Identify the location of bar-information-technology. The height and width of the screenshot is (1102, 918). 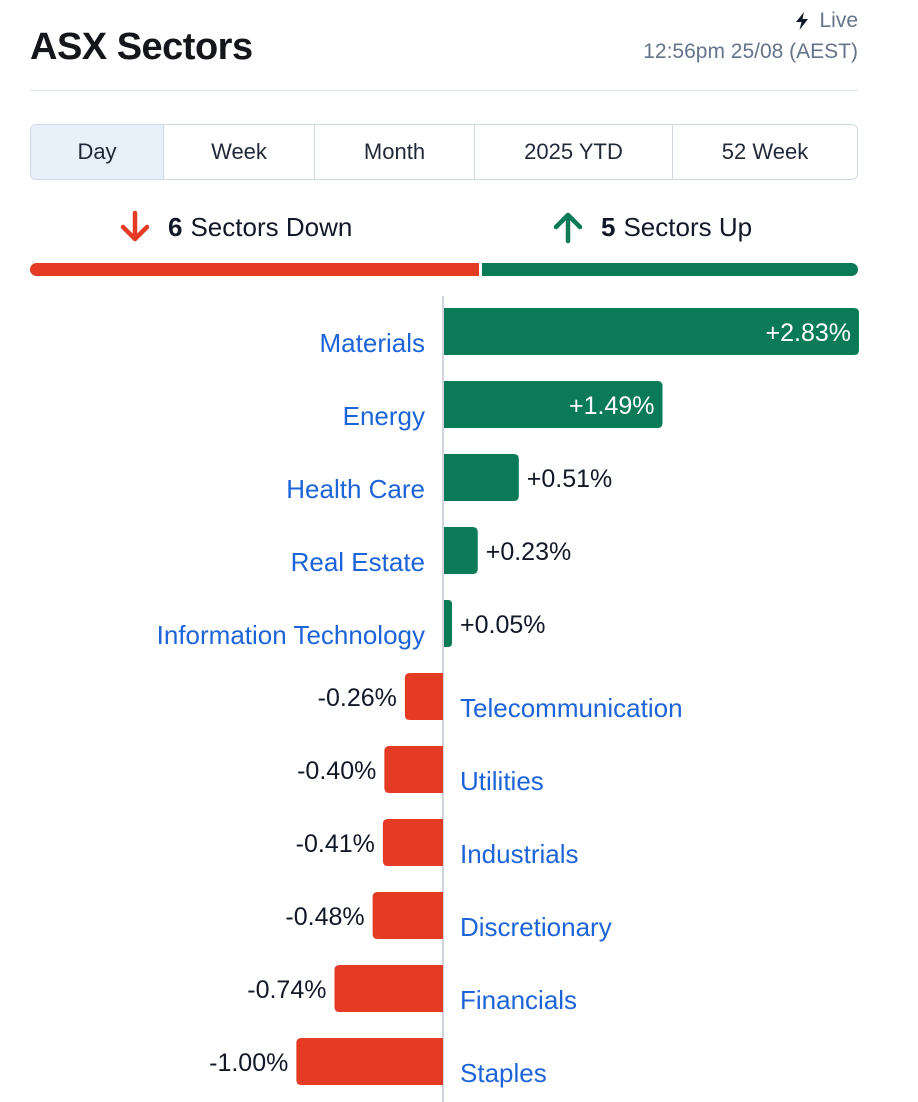
(448, 623).